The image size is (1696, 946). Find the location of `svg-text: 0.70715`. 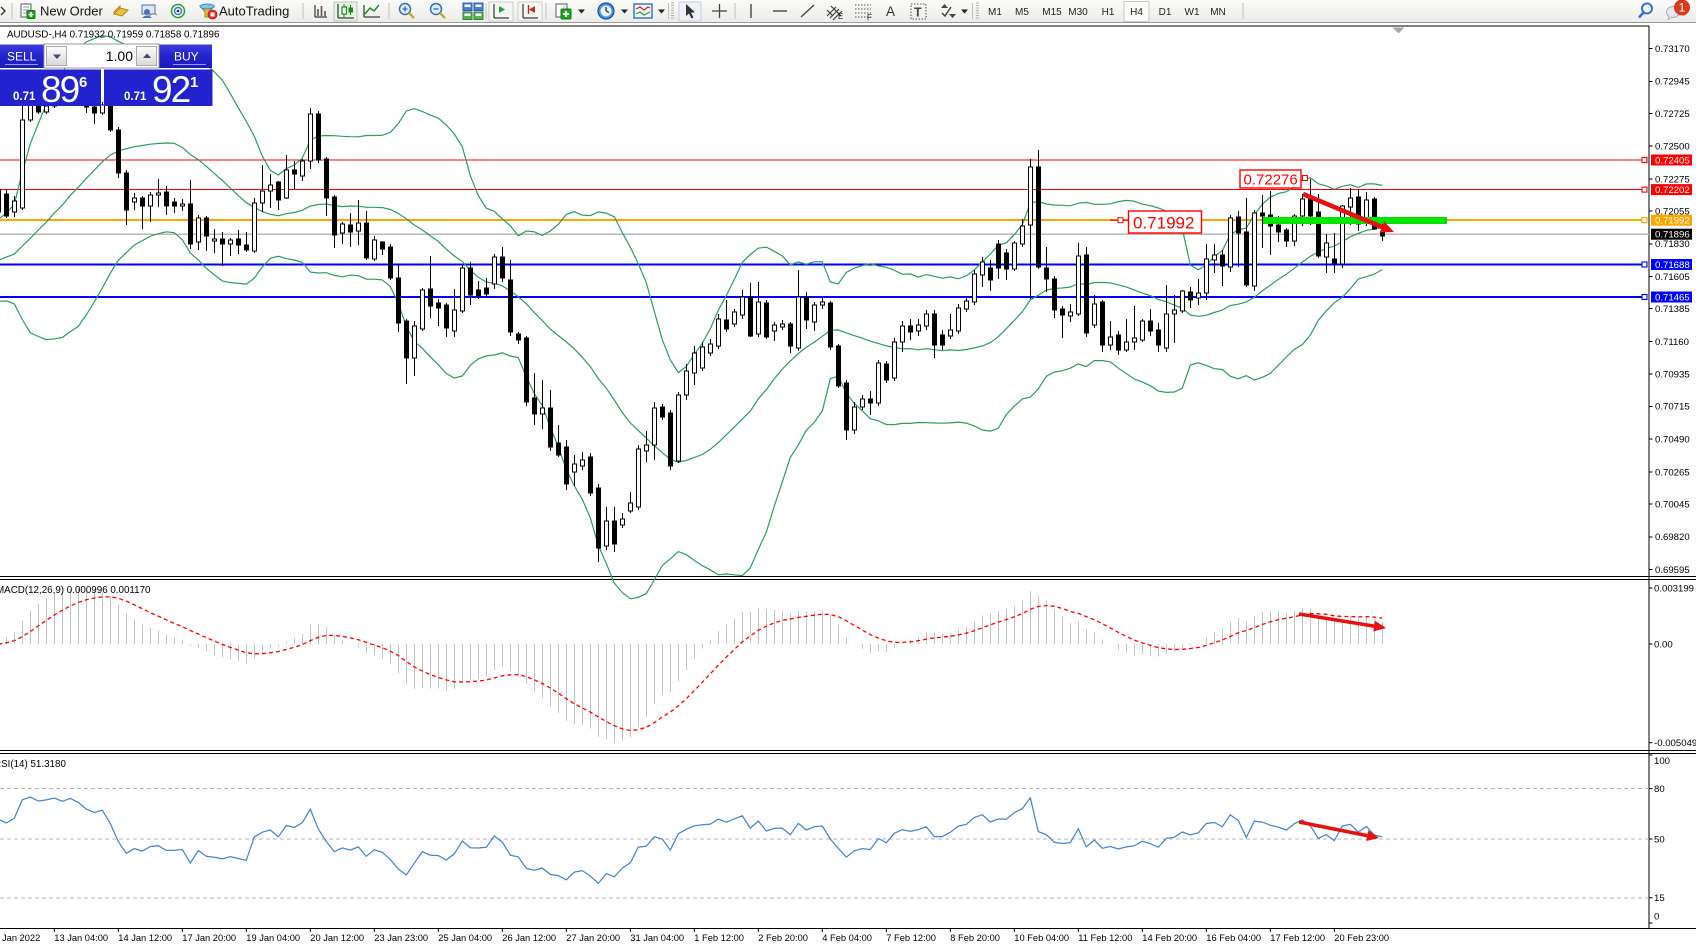

svg-text: 0.70715 is located at coordinates (1672, 407).